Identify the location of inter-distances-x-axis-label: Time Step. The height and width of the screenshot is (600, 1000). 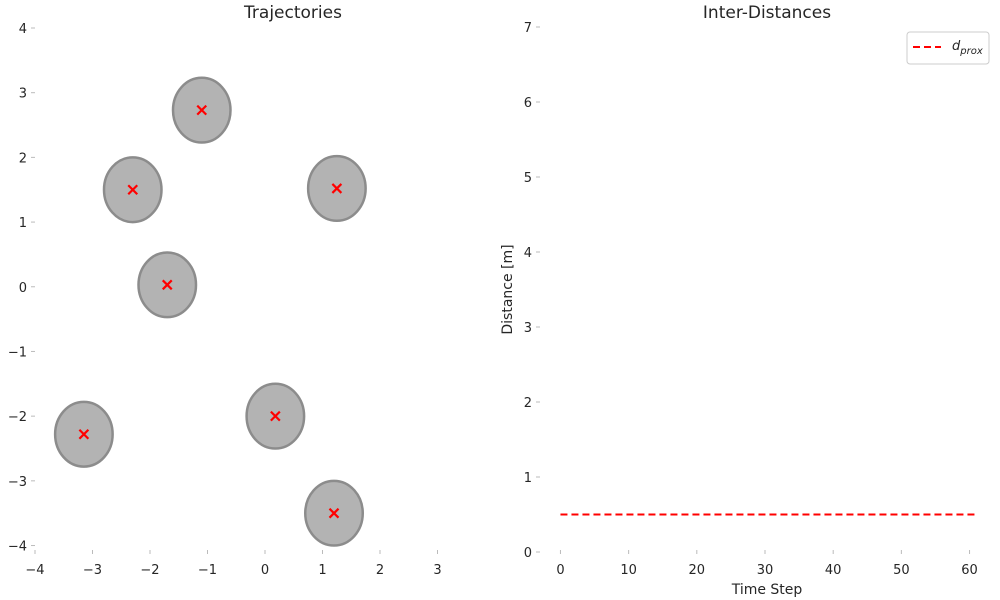
(767, 590).